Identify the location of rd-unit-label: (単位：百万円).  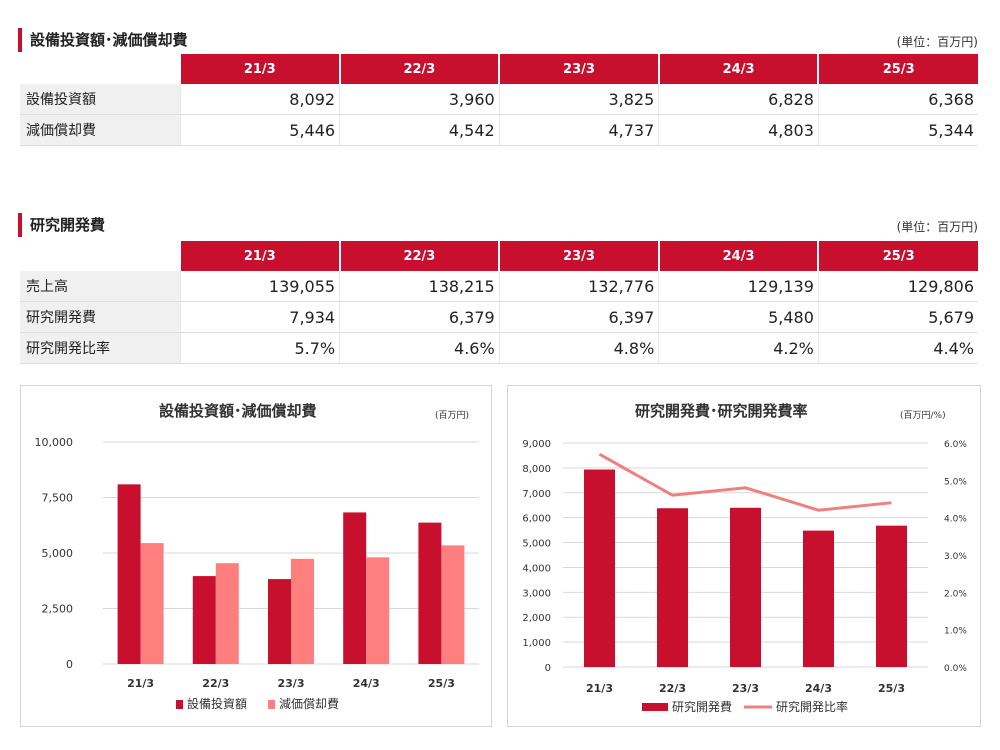
(937, 227).